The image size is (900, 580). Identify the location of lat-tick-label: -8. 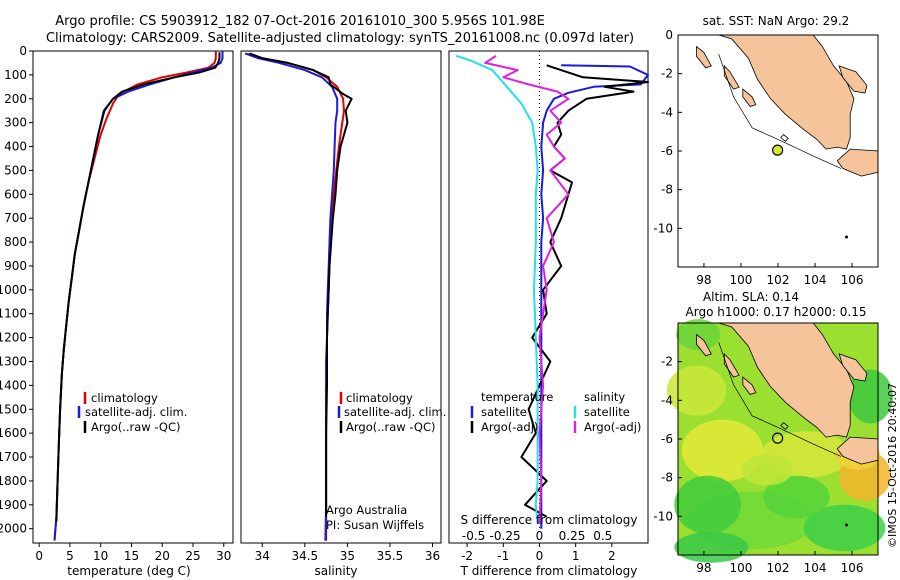
(667, 478).